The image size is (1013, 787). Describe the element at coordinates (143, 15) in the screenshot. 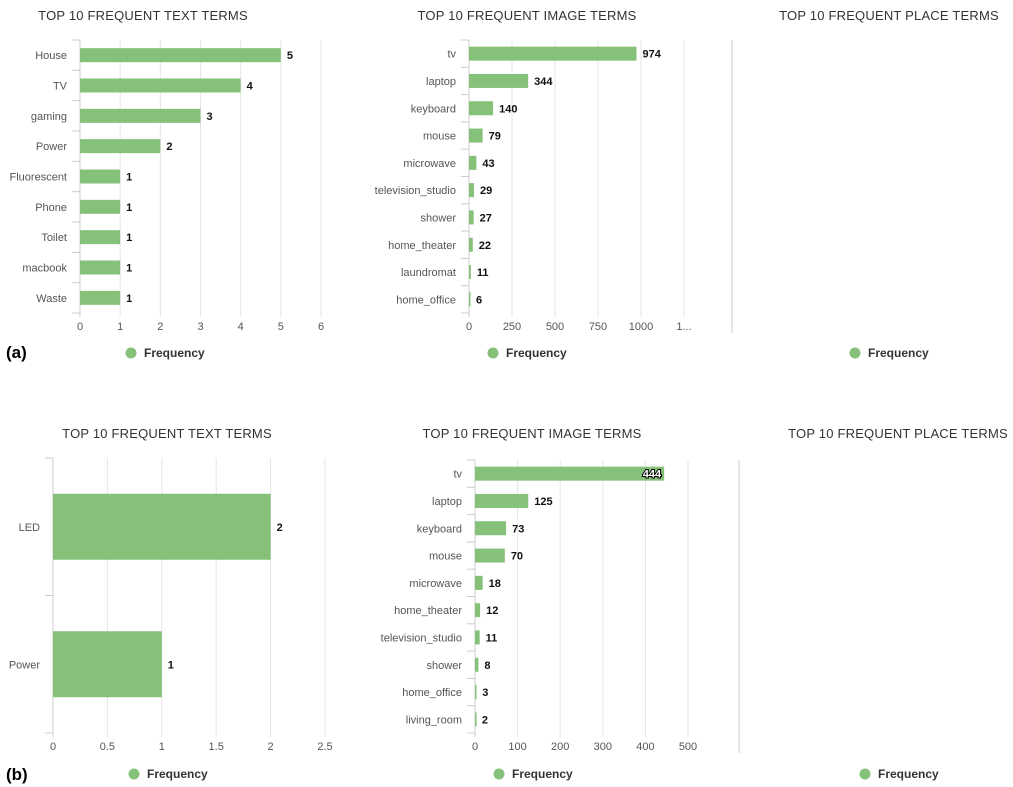

I see `chart-title: TOP 10 FREQUENT TEXT TERMS` at that location.